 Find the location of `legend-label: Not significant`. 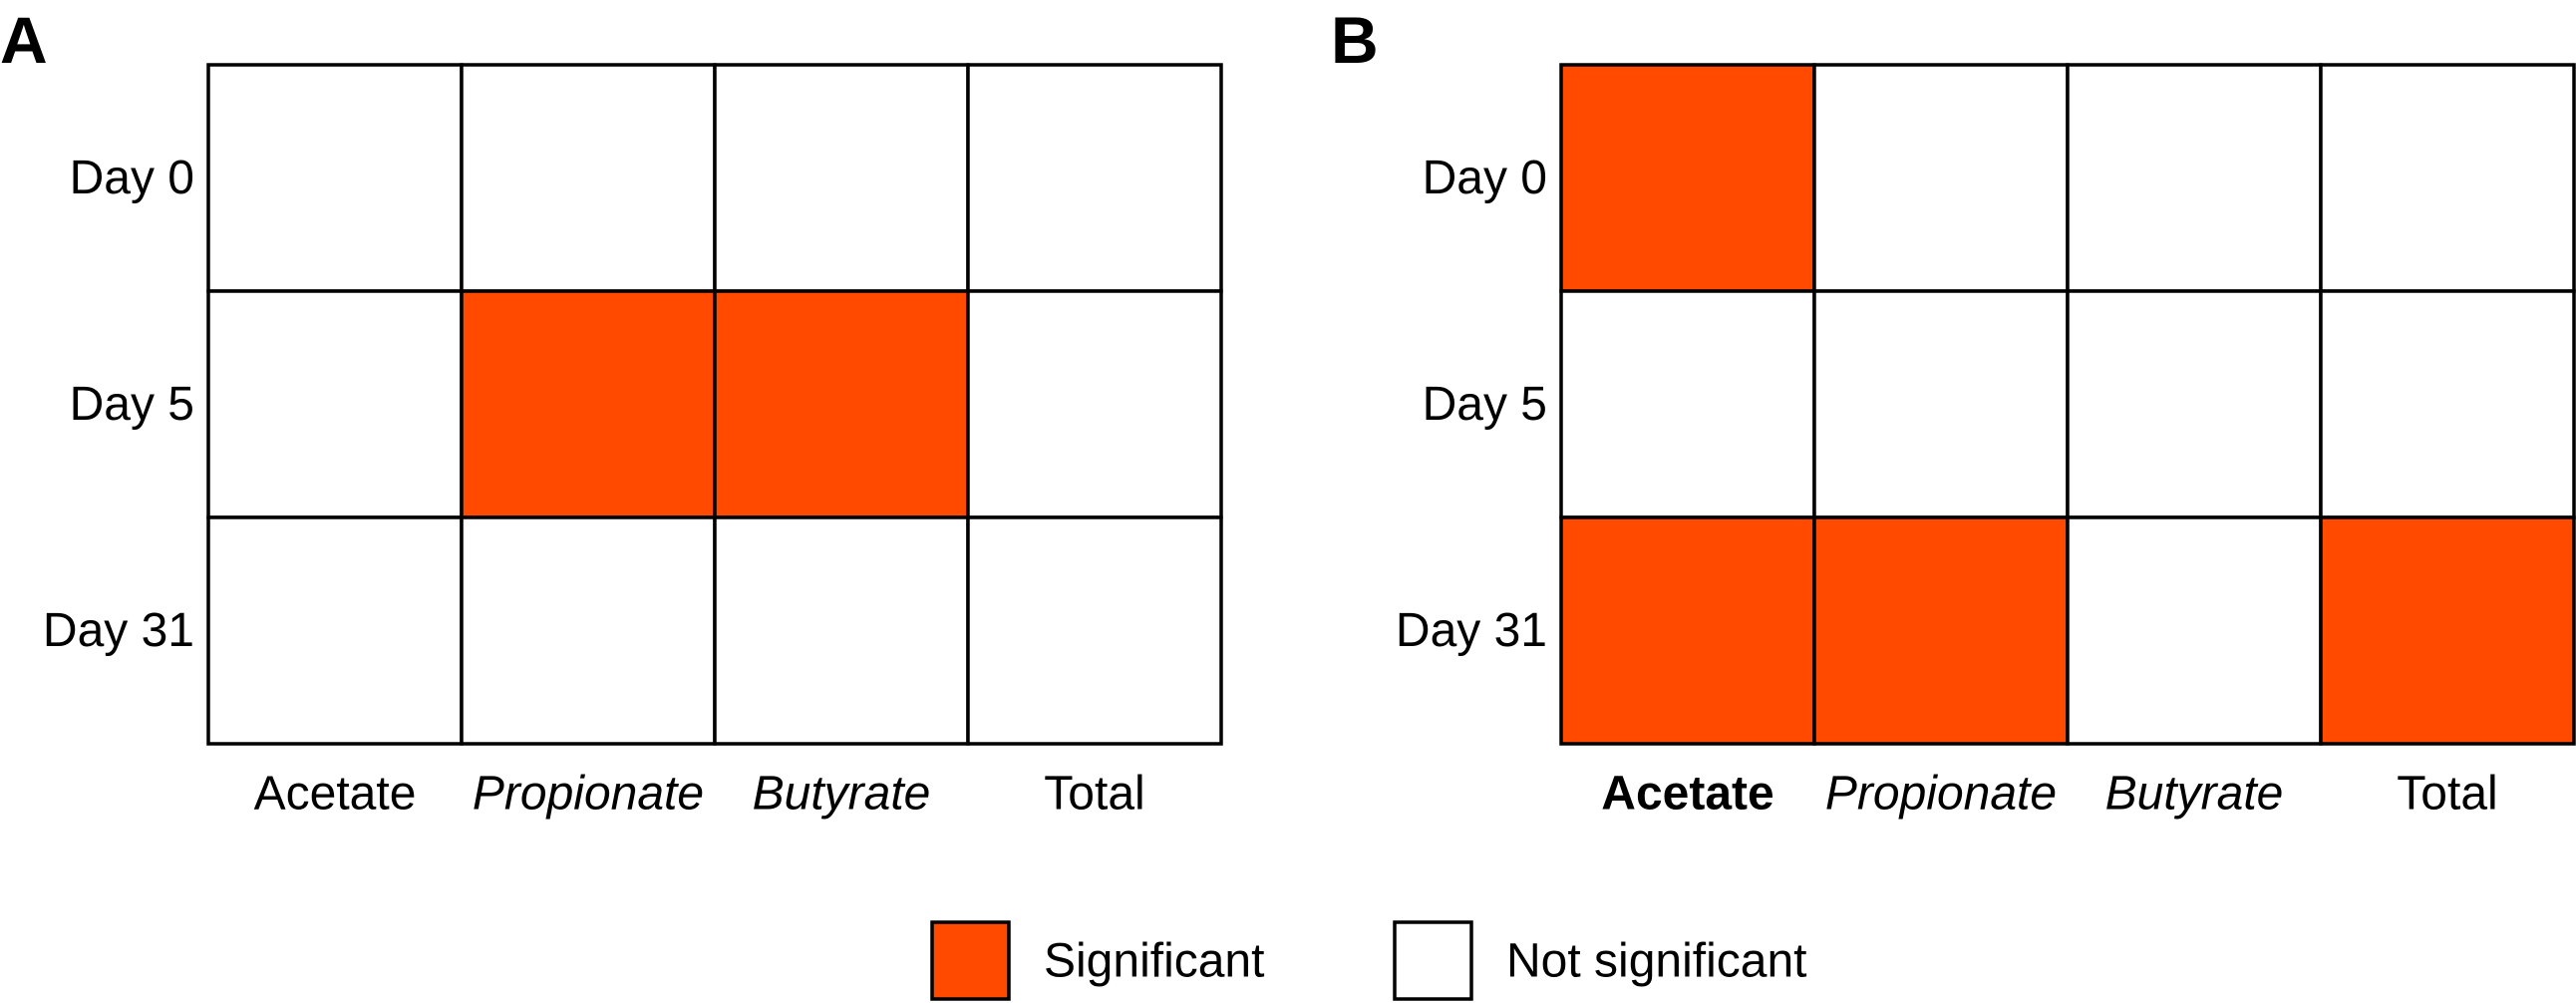

legend-label: Not significant is located at coordinates (1656, 962).